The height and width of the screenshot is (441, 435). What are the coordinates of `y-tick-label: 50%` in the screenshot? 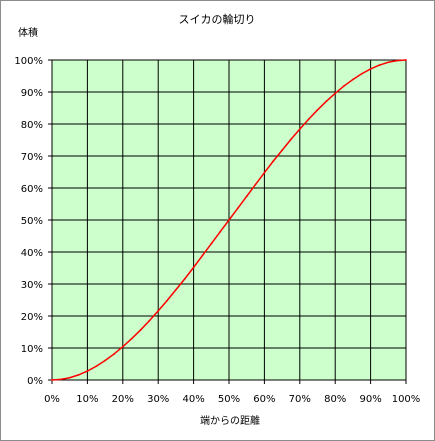 It's located at (32, 221).